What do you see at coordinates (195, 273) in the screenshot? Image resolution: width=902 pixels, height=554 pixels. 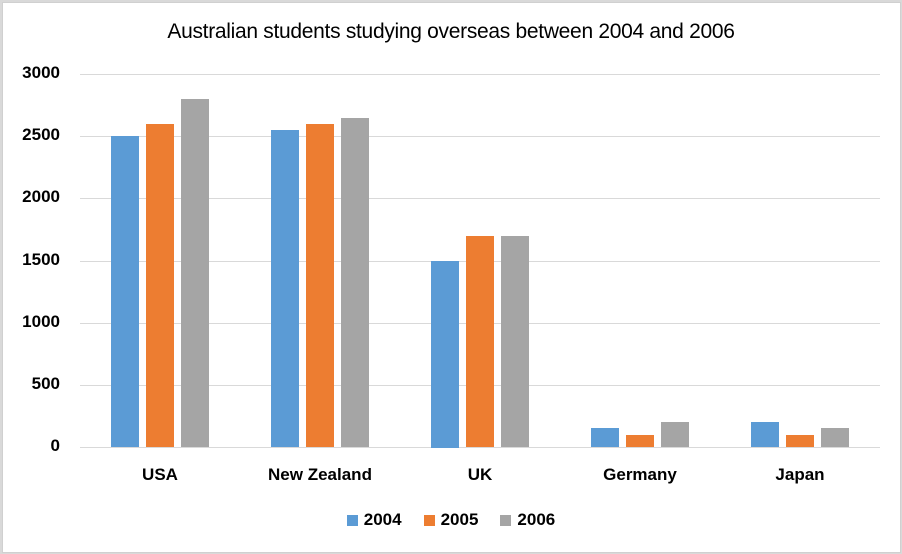 I see `bar-2006-usa` at bounding box center [195, 273].